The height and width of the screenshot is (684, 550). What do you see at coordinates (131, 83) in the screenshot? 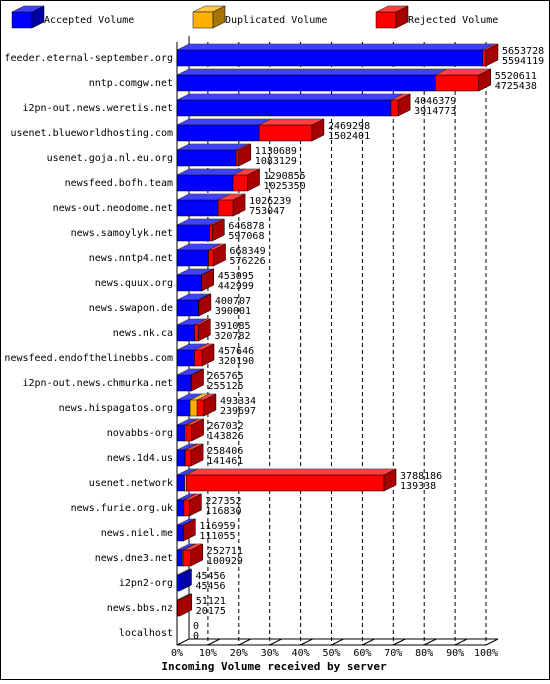
I see `y-tick-label: nntp.comgw.net` at bounding box center [131, 83].